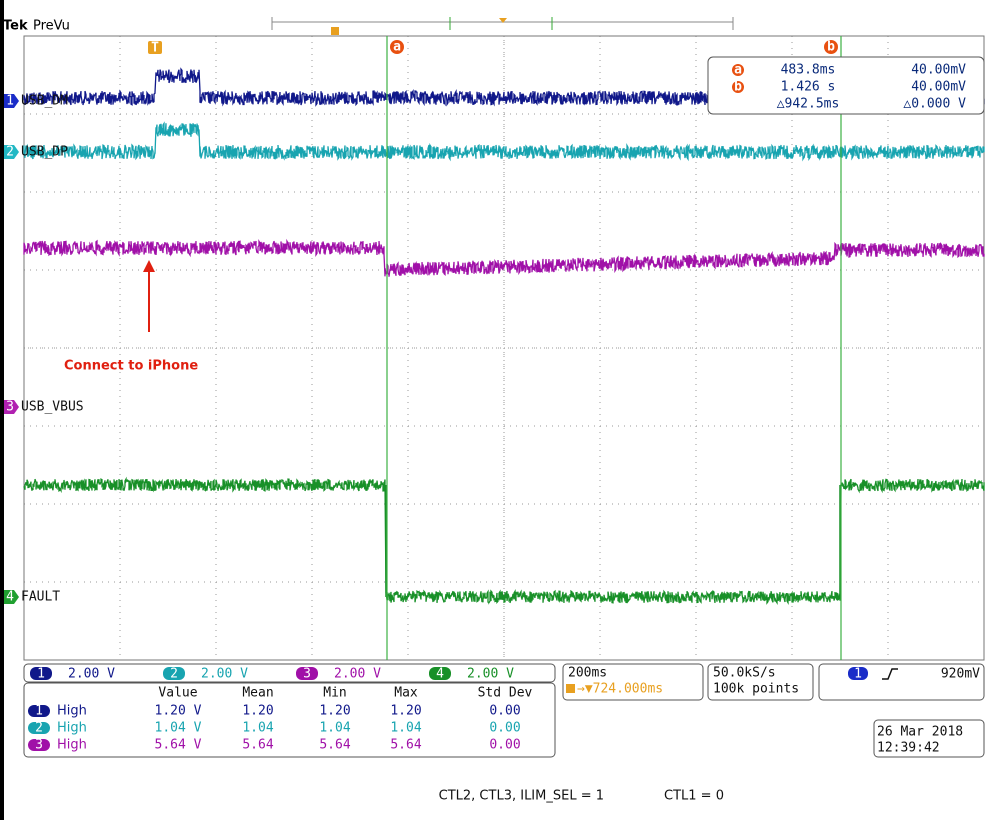  What do you see at coordinates (334, 693) in the screenshot?
I see `column-header: Min` at bounding box center [334, 693].